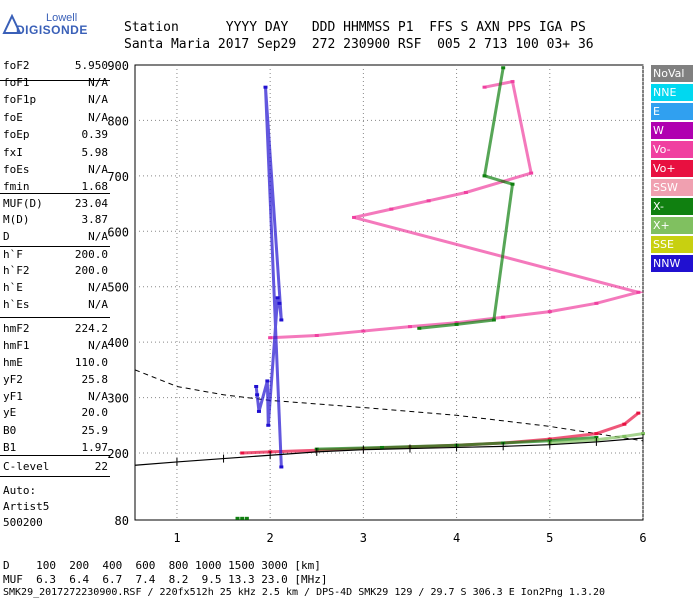 The height and width of the screenshot is (600, 700). Describe the element at coordinates (55, 379) in the screenshot. I see `param-row-18: yF2 25.8` at that location.